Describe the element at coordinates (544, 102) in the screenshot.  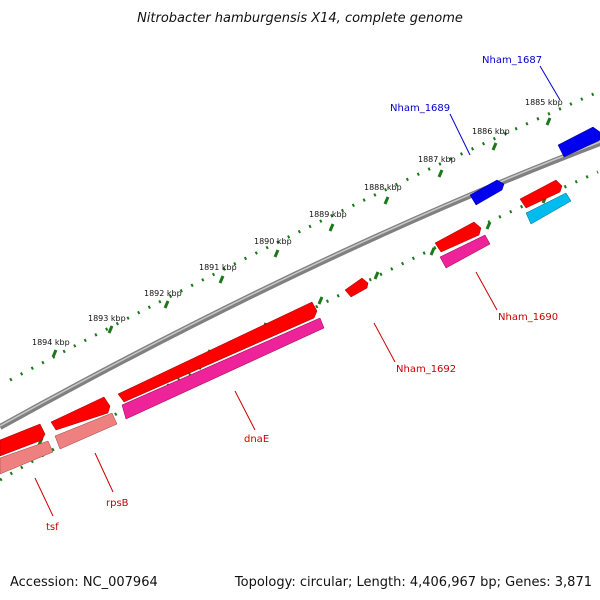
I see `kbp-label: 1885 kbp` at that location.